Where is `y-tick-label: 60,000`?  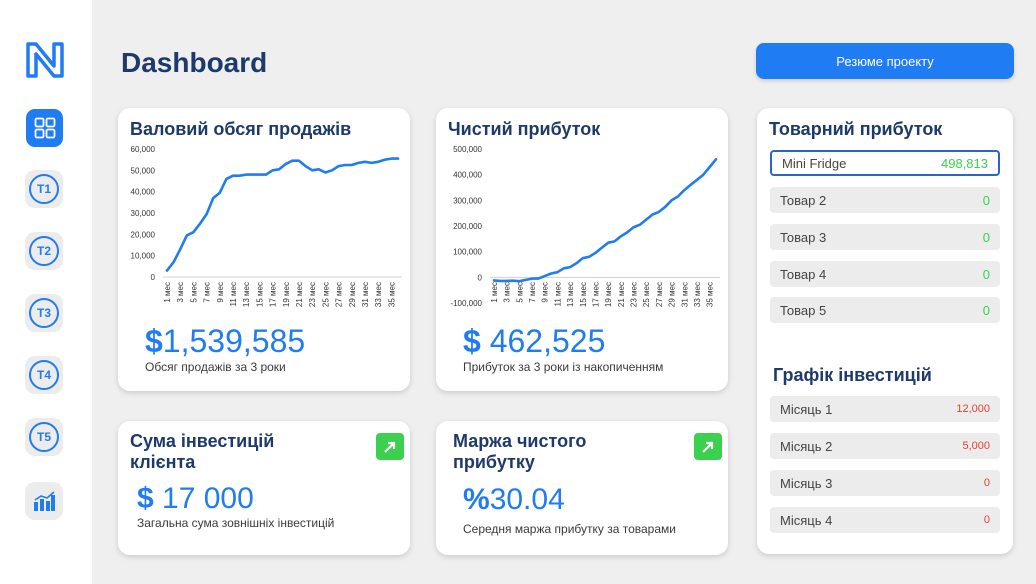
y-tick-label: 60,000 is located at coordinates (143, 149).